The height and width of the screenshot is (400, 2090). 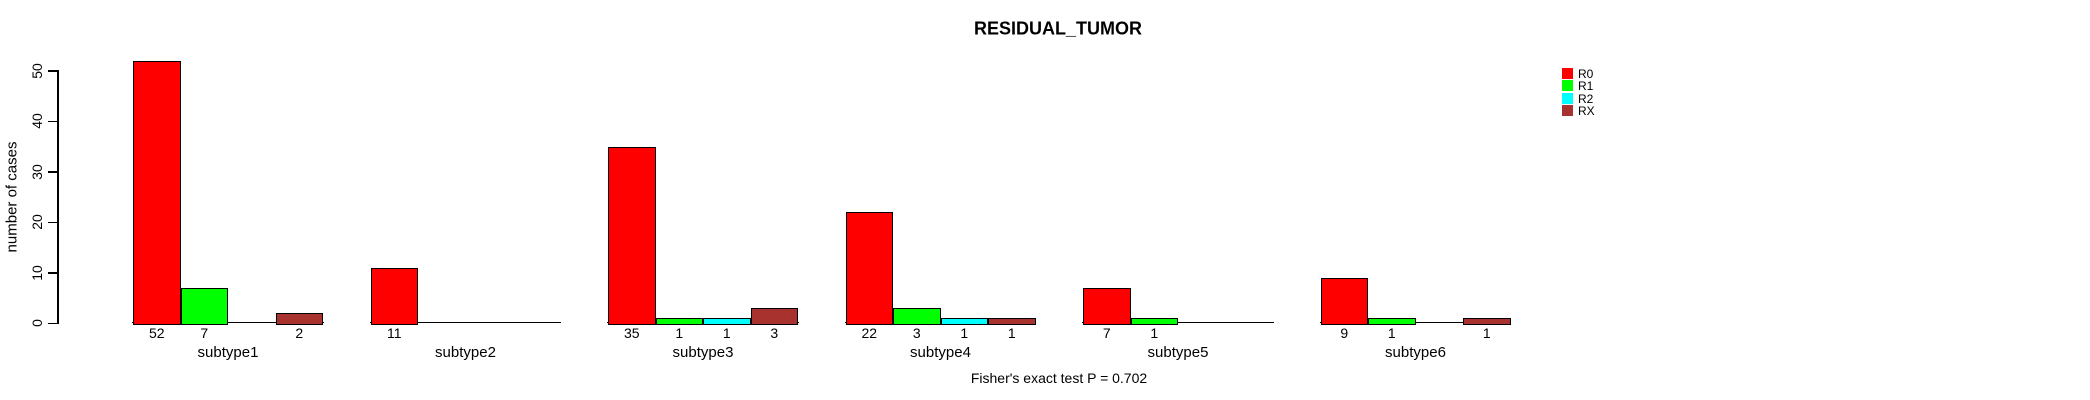 I want to click on bar-value-label: 2, so click(x=299, y=333).